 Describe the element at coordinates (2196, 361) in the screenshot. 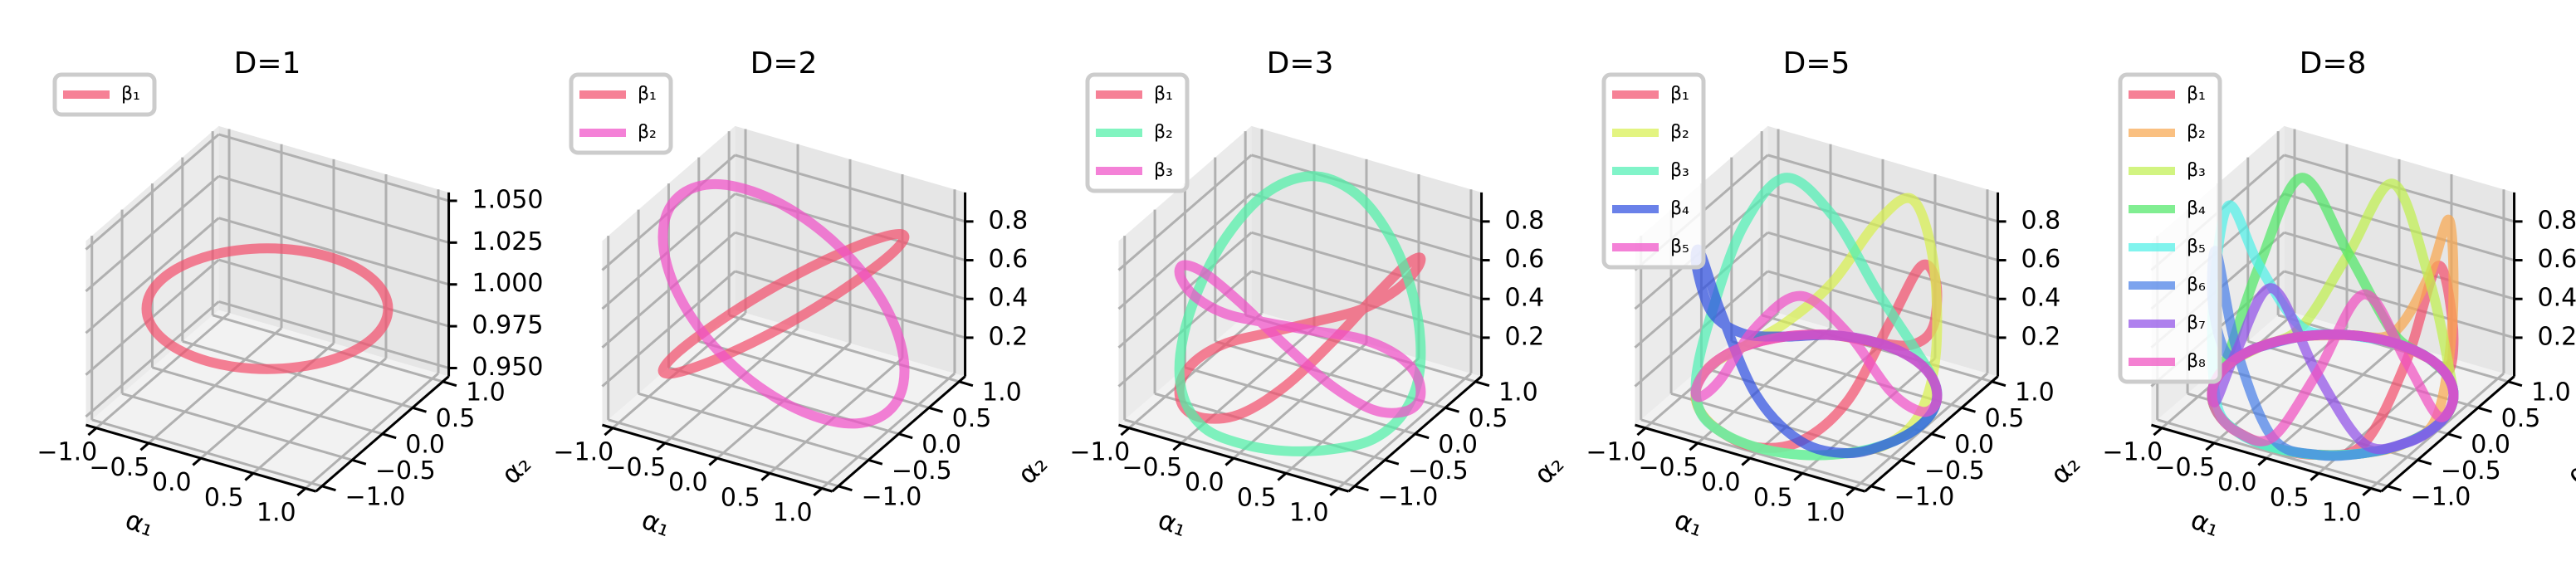

I see `legend-label: β₈` at that location.